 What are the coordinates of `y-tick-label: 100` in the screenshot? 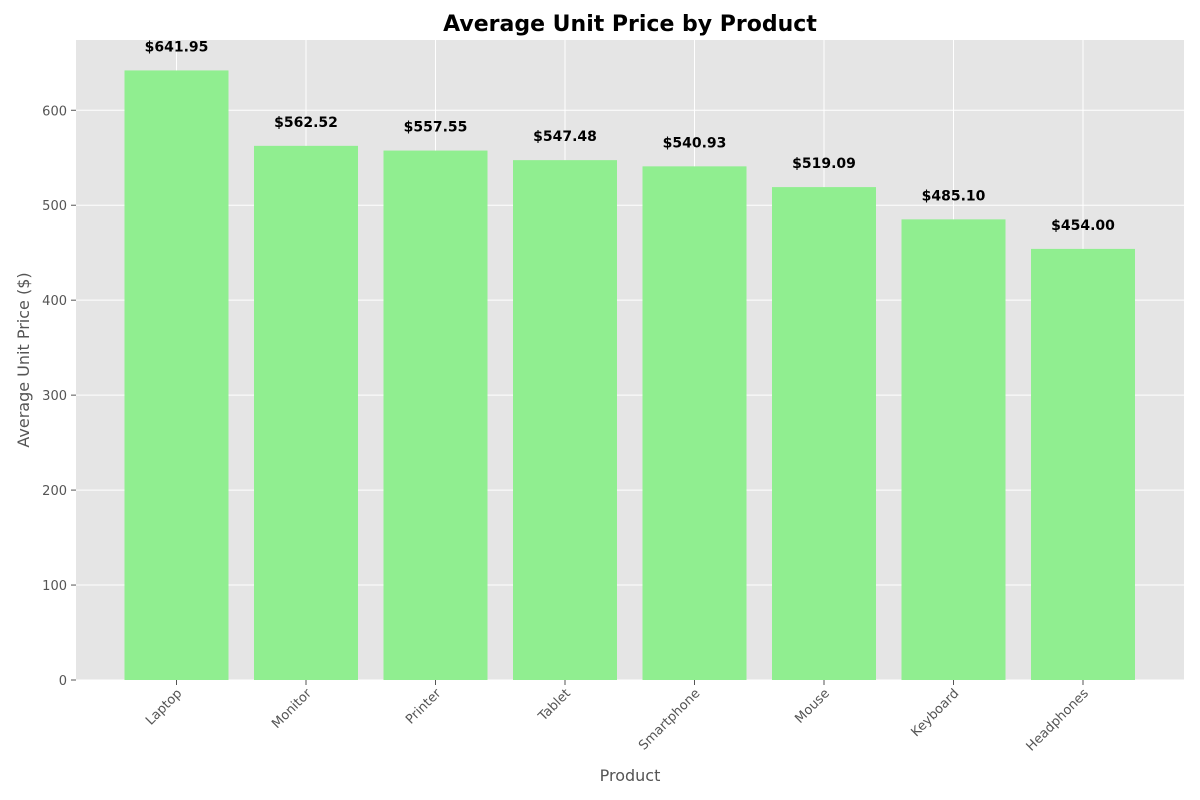 It's located at (54, 586).